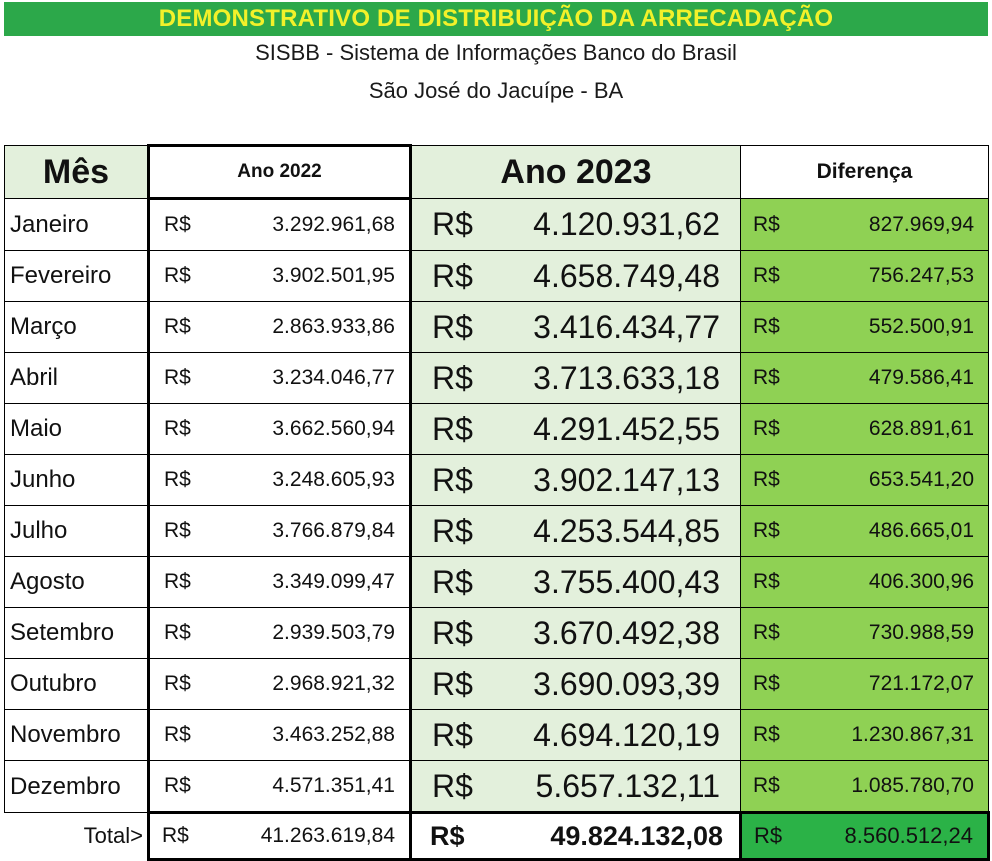 Image resolution: width=992 pixels, height=861 pixels. I want to click on value-diferenca: 552.500,91, so click(921, 326).